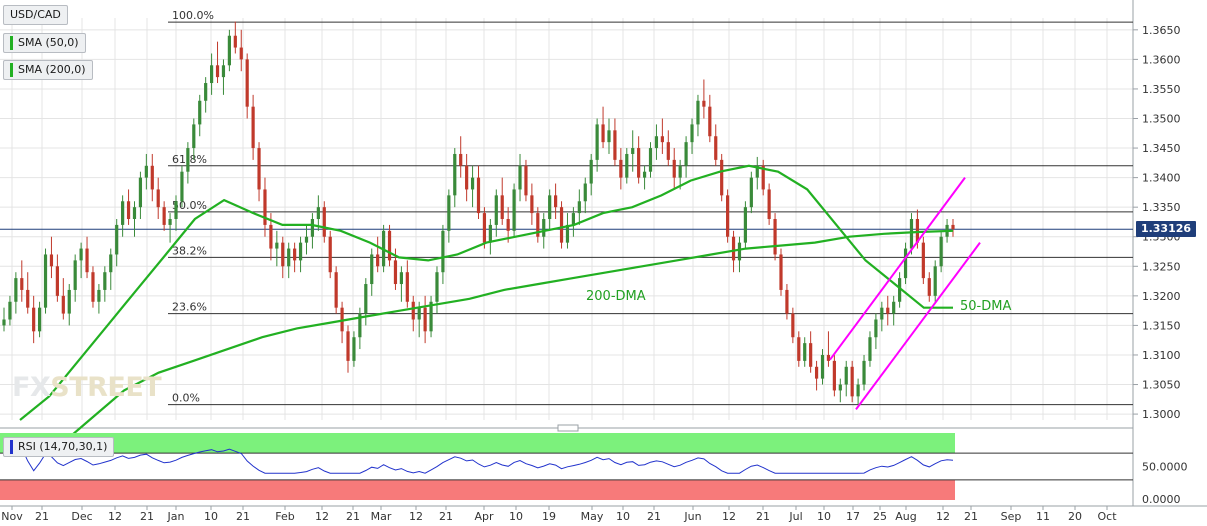 The image size is (1207, 526). I want to click on fib-label: 50.0%, so click(189, 205).